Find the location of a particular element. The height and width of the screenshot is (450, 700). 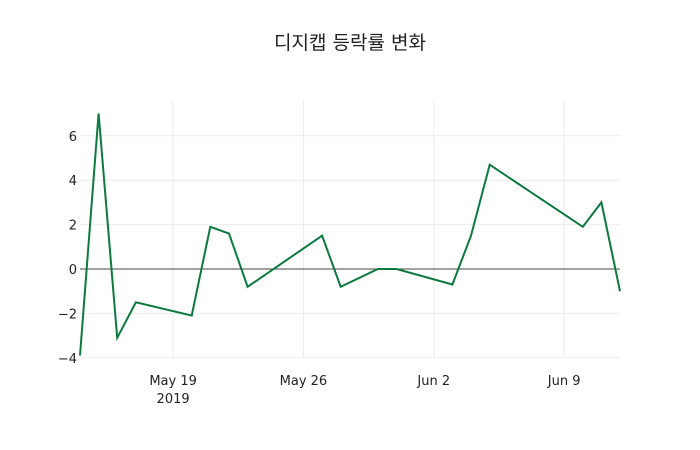

x-tick-label: May 19 is located at coordinates (173, 381).